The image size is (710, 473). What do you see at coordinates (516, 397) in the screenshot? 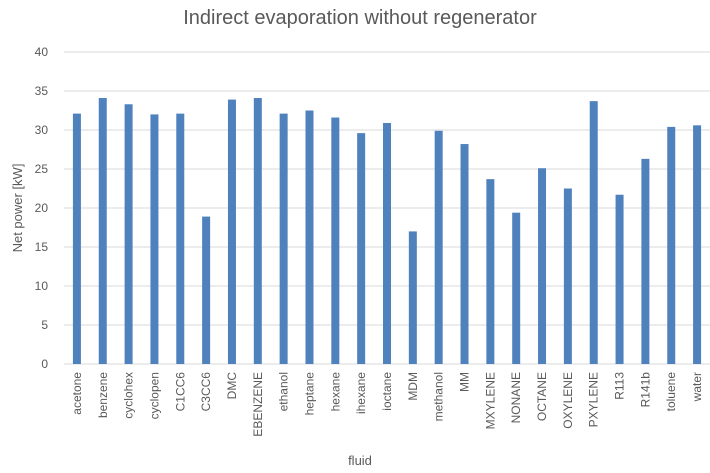
I see `x-tick-label: NONANE` at bounding box center [516, 397].